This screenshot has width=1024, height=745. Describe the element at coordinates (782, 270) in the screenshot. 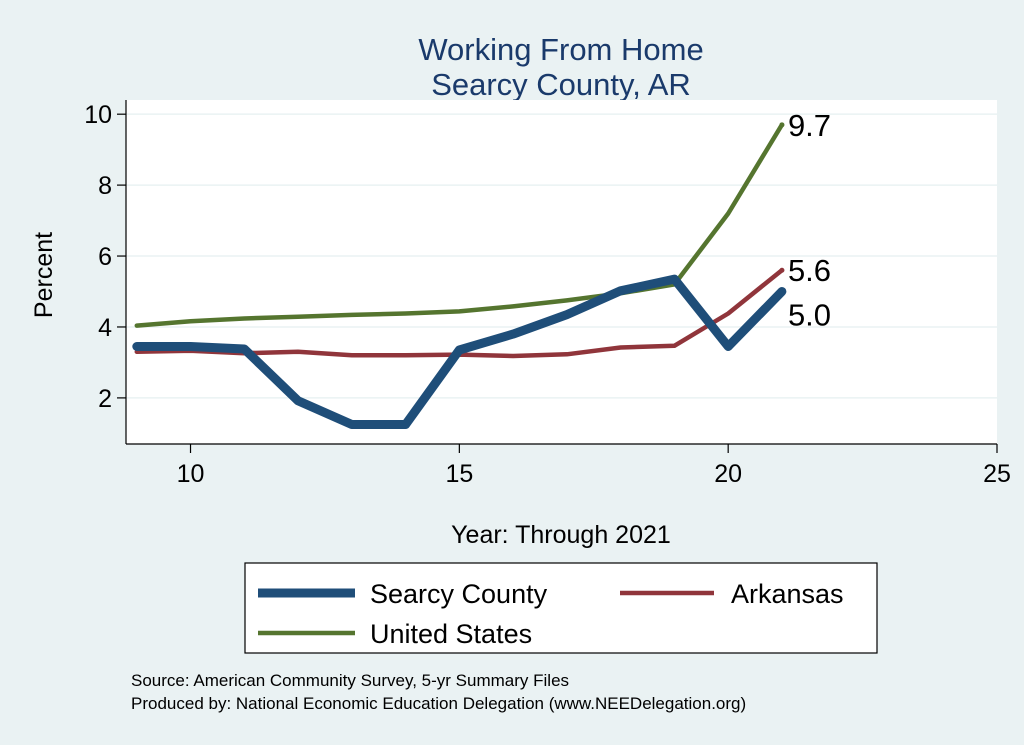

I see `series-end-point-arkansas` at that location.